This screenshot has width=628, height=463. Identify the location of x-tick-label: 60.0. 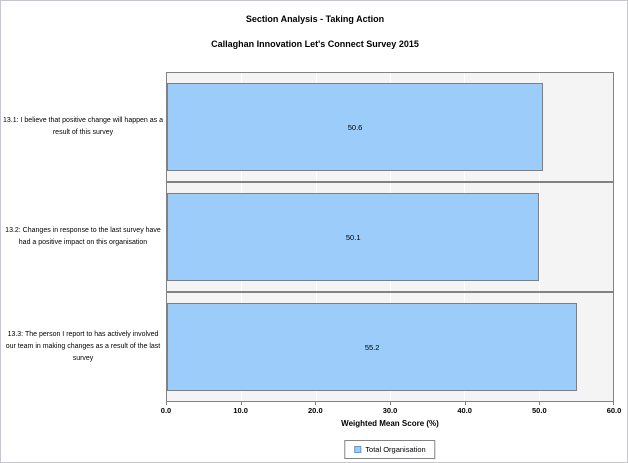
(614, 410).